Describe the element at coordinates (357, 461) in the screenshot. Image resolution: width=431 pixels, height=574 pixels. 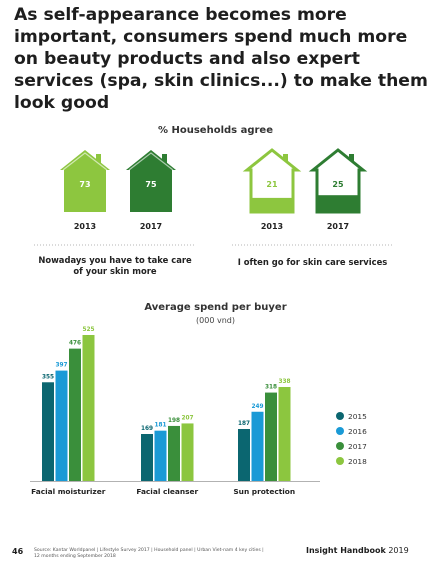
I see `legend-label: 2018` at that location.